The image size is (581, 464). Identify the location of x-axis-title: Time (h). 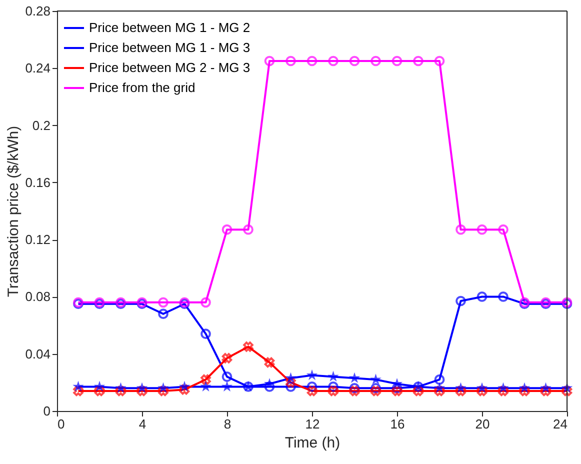
(312, 443).